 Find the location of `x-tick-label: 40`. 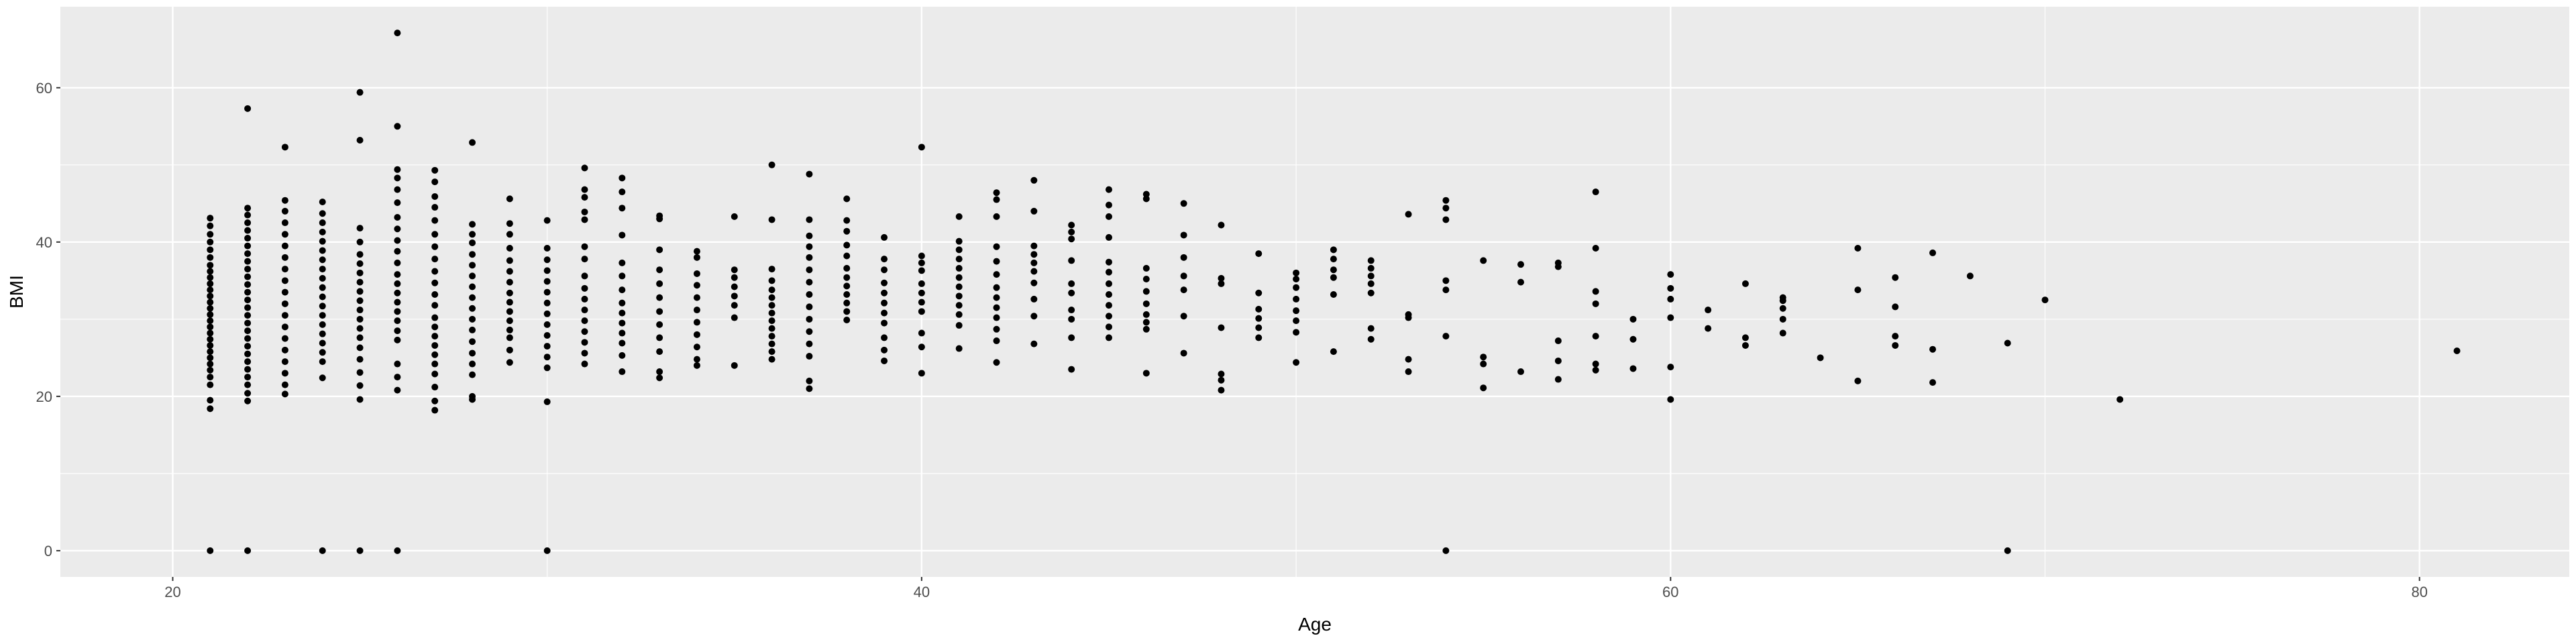

x-tick-label: 40 is located at coordinates (922, 592).